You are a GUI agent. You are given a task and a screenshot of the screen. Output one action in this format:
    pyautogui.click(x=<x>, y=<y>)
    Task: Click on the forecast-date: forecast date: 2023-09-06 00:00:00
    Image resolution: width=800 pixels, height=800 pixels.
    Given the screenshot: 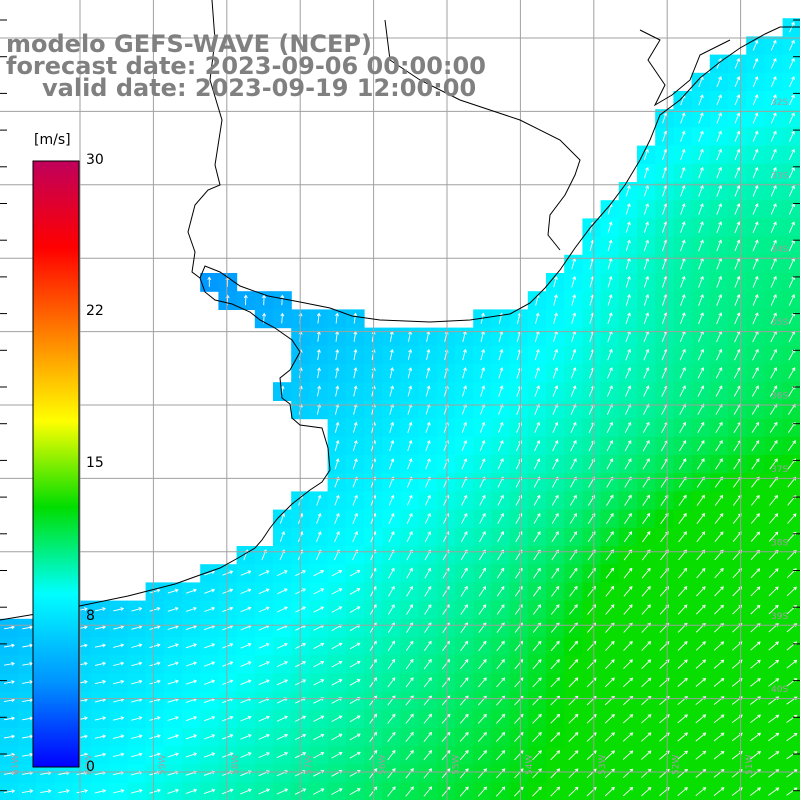 What is the action you would take?
    pyautogui.click(x=246, y=66)
    